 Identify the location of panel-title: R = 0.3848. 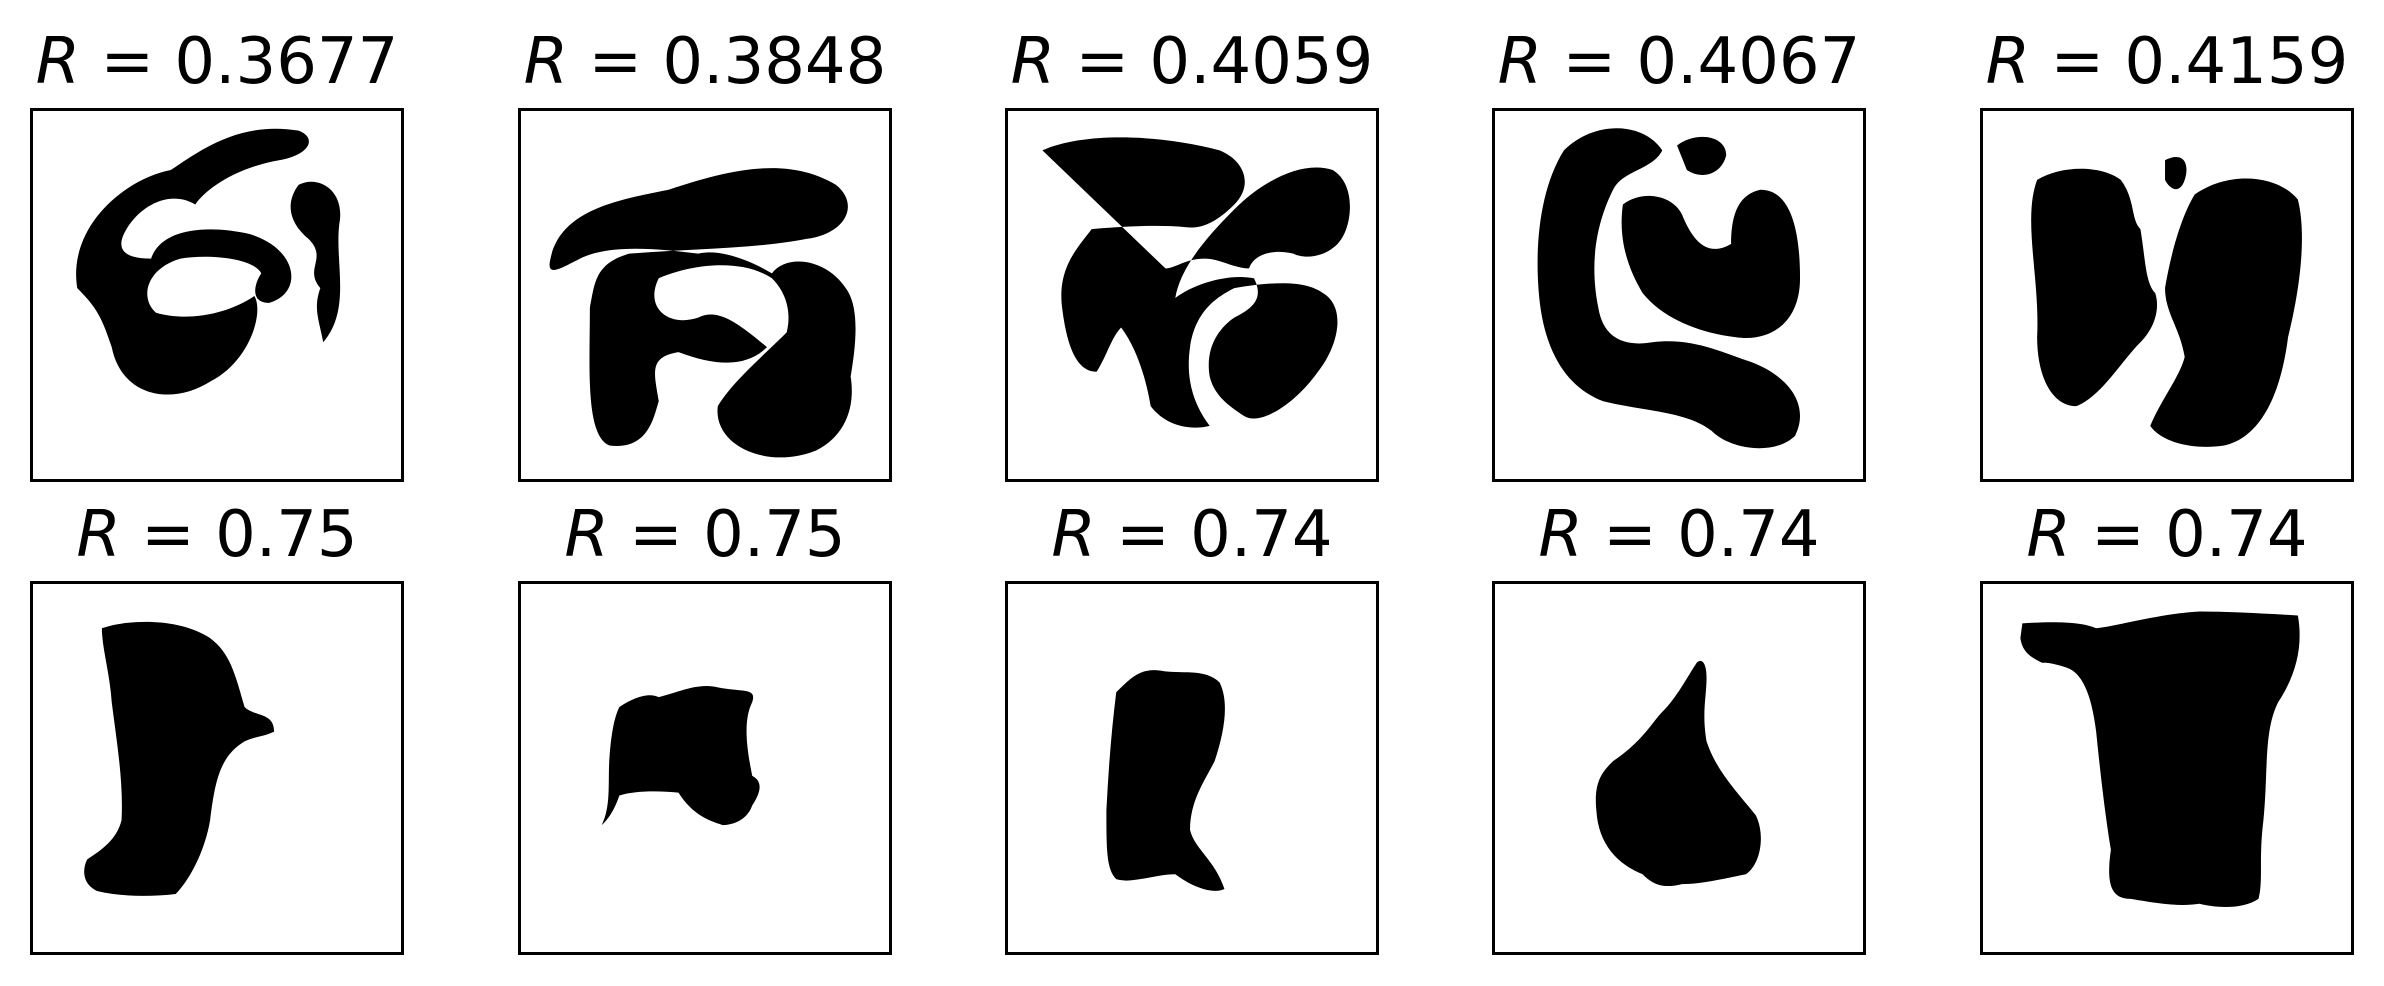
(705, 62).